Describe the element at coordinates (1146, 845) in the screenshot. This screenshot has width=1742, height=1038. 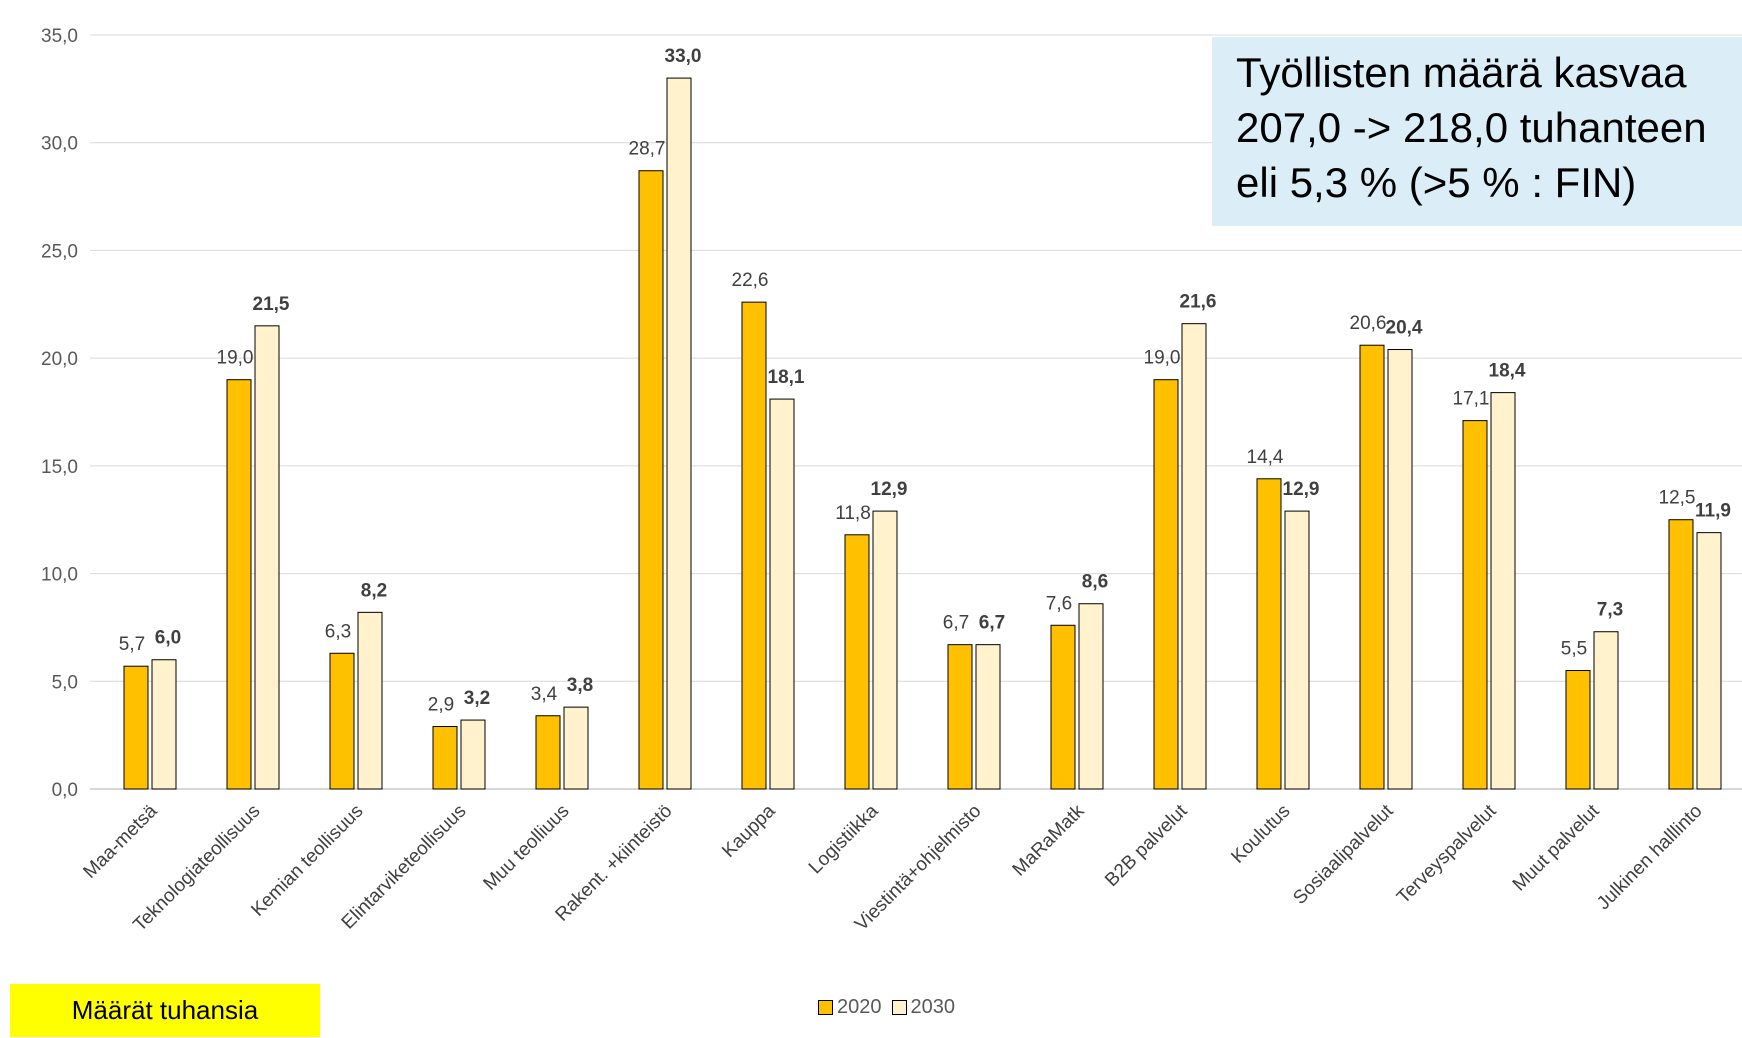
I see `category-label: B2B palvelut` at that location.